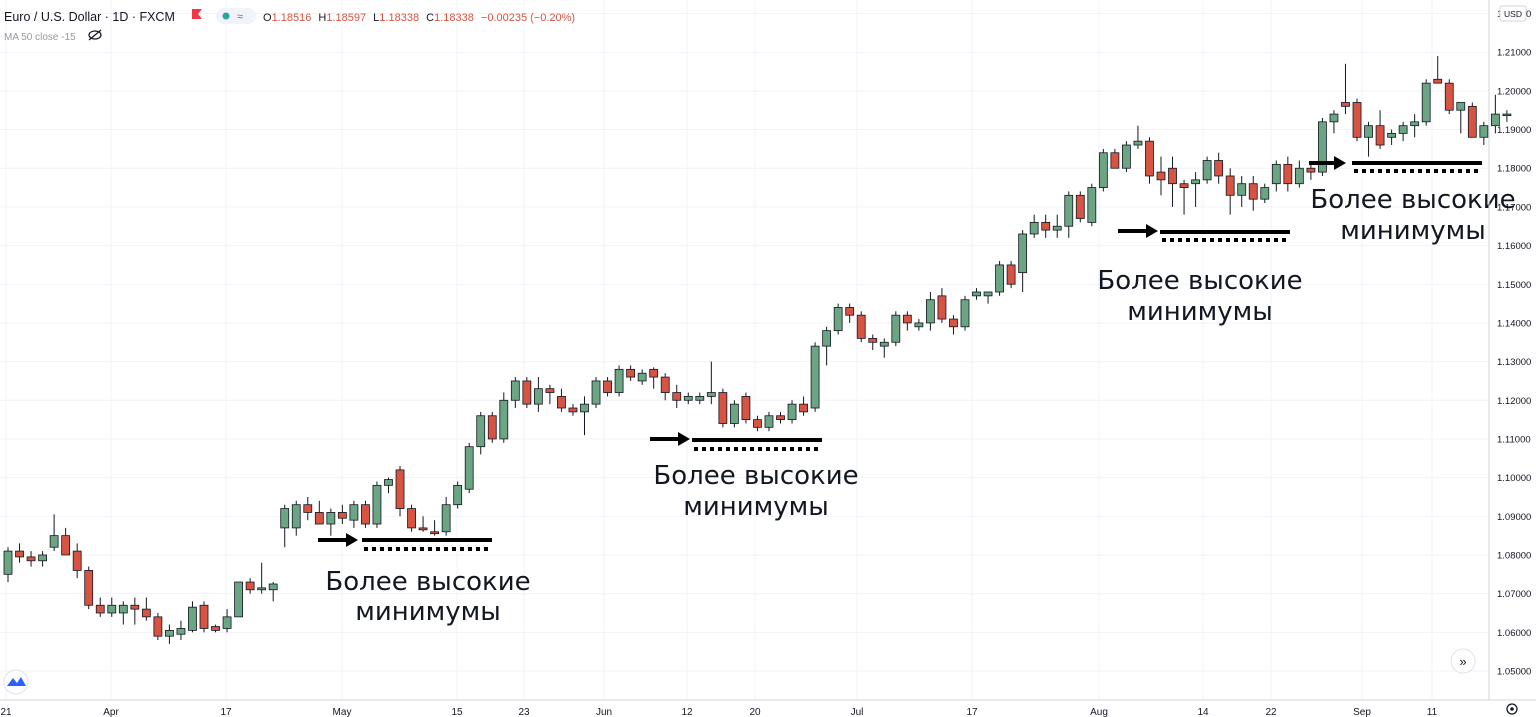  What do you see at coordinates (428, 612) in the screenshot?
I see `annotation-1-line2: минимумы` at bounding box center [428, 612].